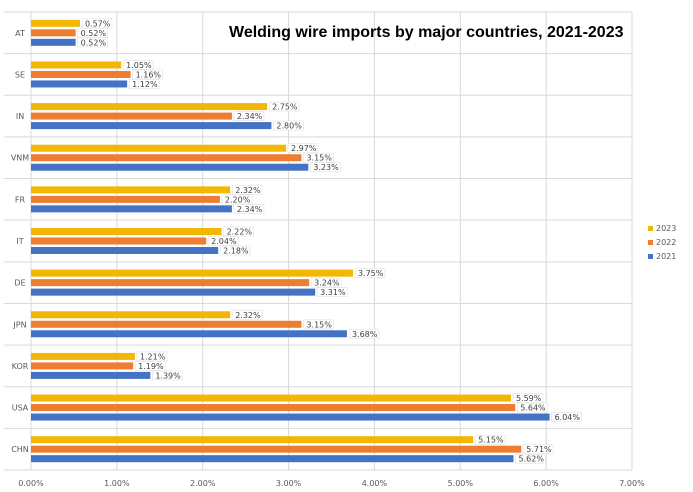 The image size is (693, 492). I want to click on data-label: 1.16%, so click(149, 74).